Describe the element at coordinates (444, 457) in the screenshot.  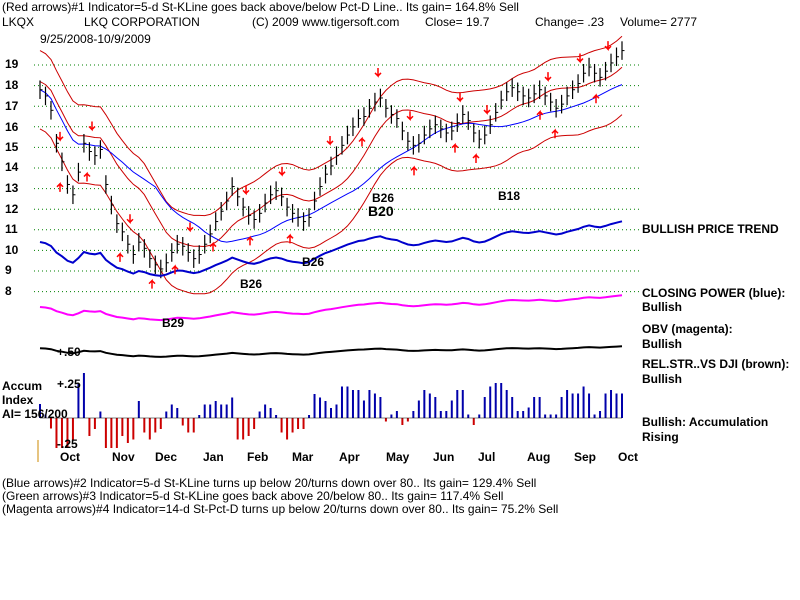
I see `month-jun: Jun` at that location.